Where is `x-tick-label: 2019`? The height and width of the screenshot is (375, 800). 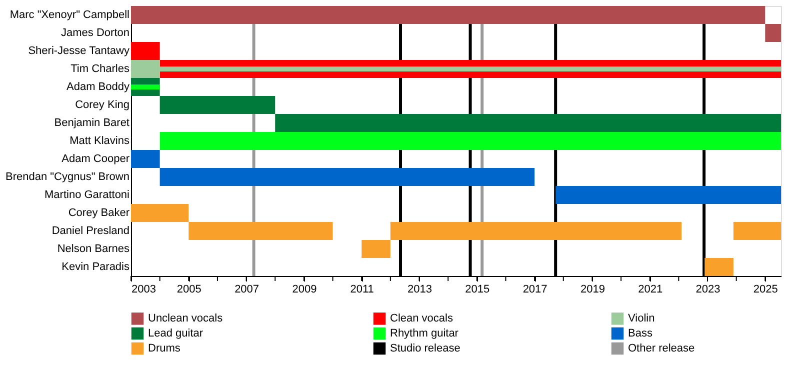 x-tick-label: 2019 is located at coordinates (592, 290).